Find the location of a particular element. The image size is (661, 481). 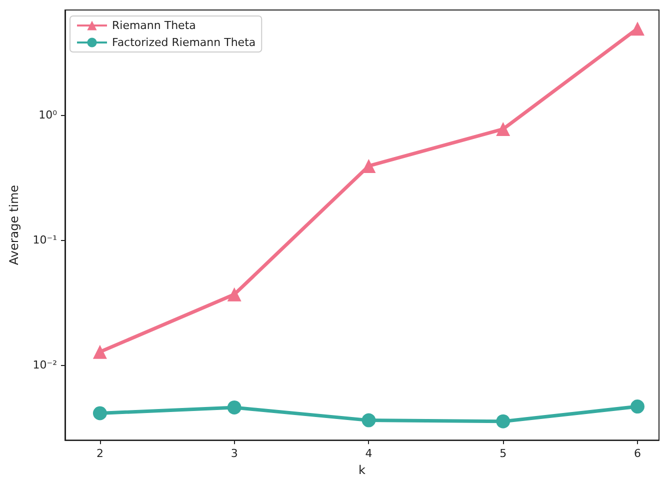

x-axis-title: k is located at coordinates (362, 470).